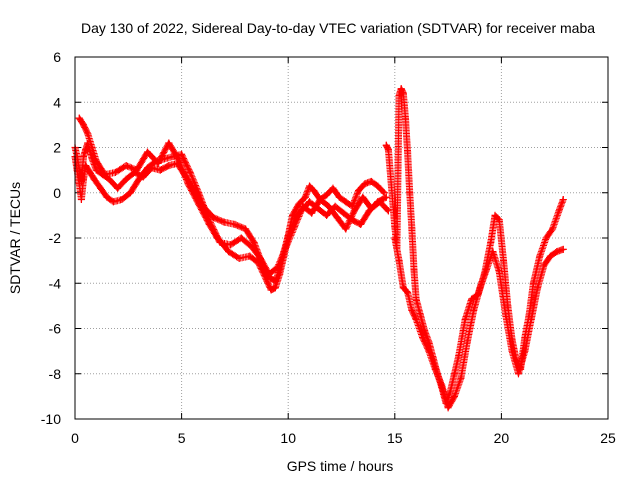 The width and height of the screenshot is (640, 480). What do you see at coordinates (182, 438) in the screenshot?
I see `x-tick-label: 5` at bounding box center [182, 438].